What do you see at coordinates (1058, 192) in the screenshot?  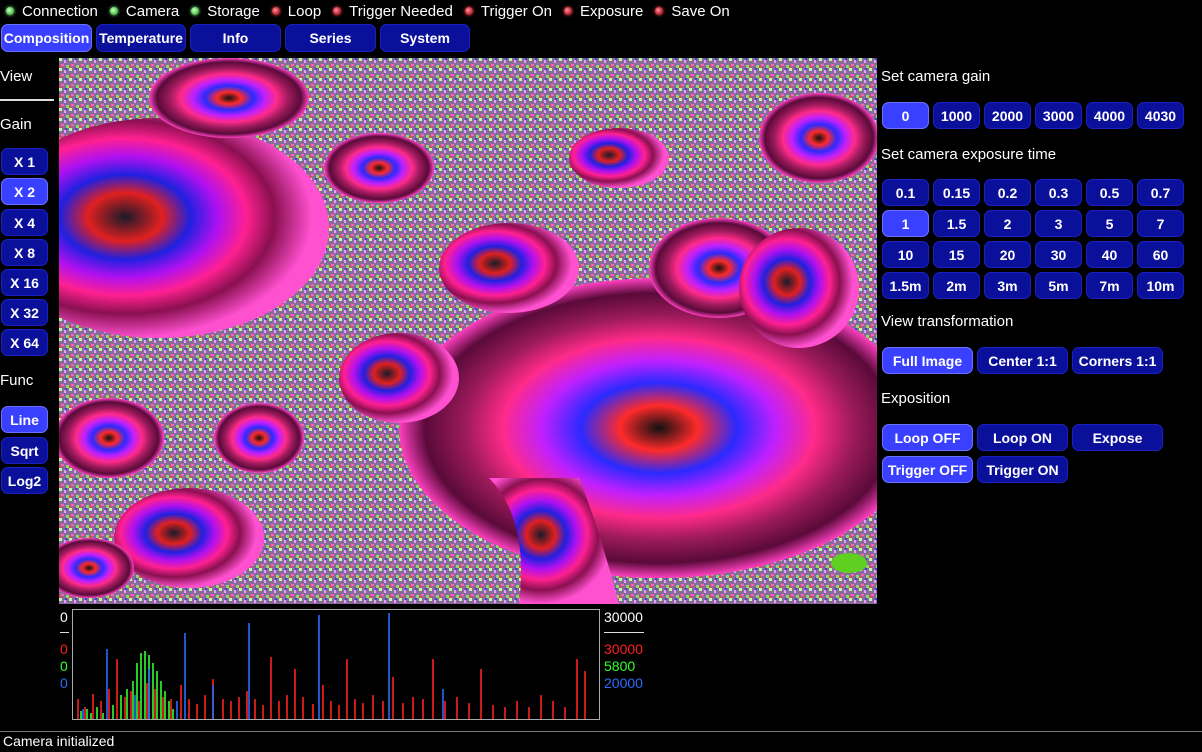 I see `exposure-value-button: 0.3` at bounding box center [1058, 192].